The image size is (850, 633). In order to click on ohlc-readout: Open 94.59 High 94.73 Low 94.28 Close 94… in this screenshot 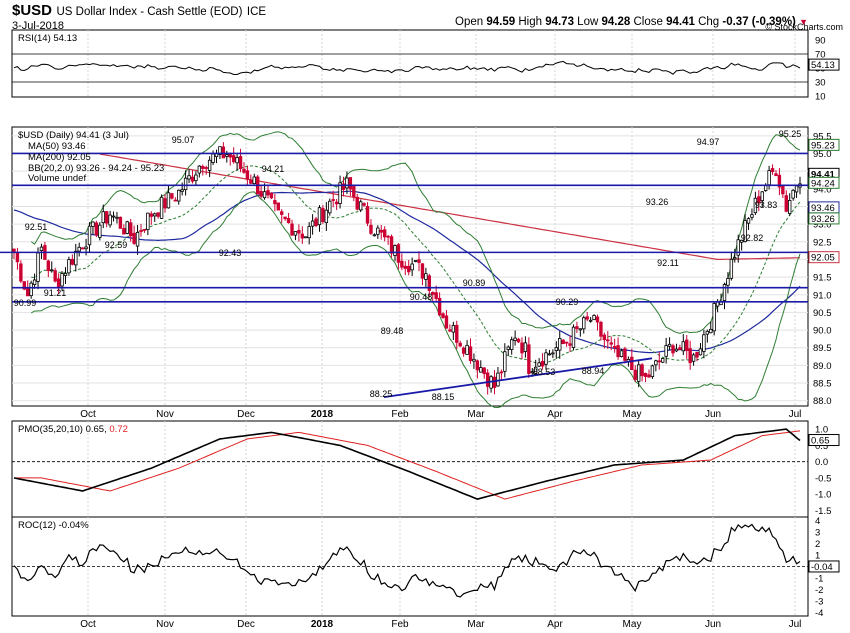, I will do `click(631, 22)`.